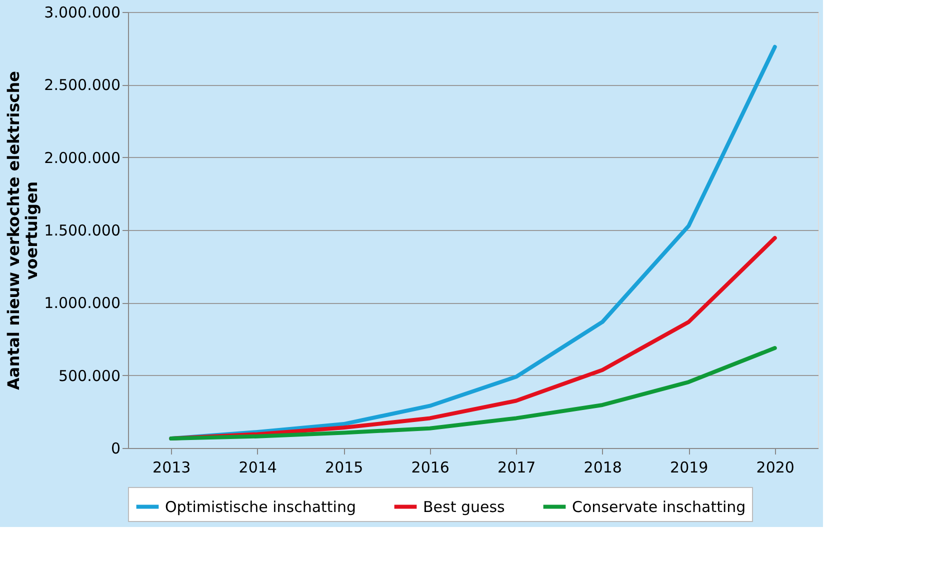 Image resolution: width=941 pixels, height=581 pixels. I want to click on y-tick-label: 2.500.000, so click(82, 85).